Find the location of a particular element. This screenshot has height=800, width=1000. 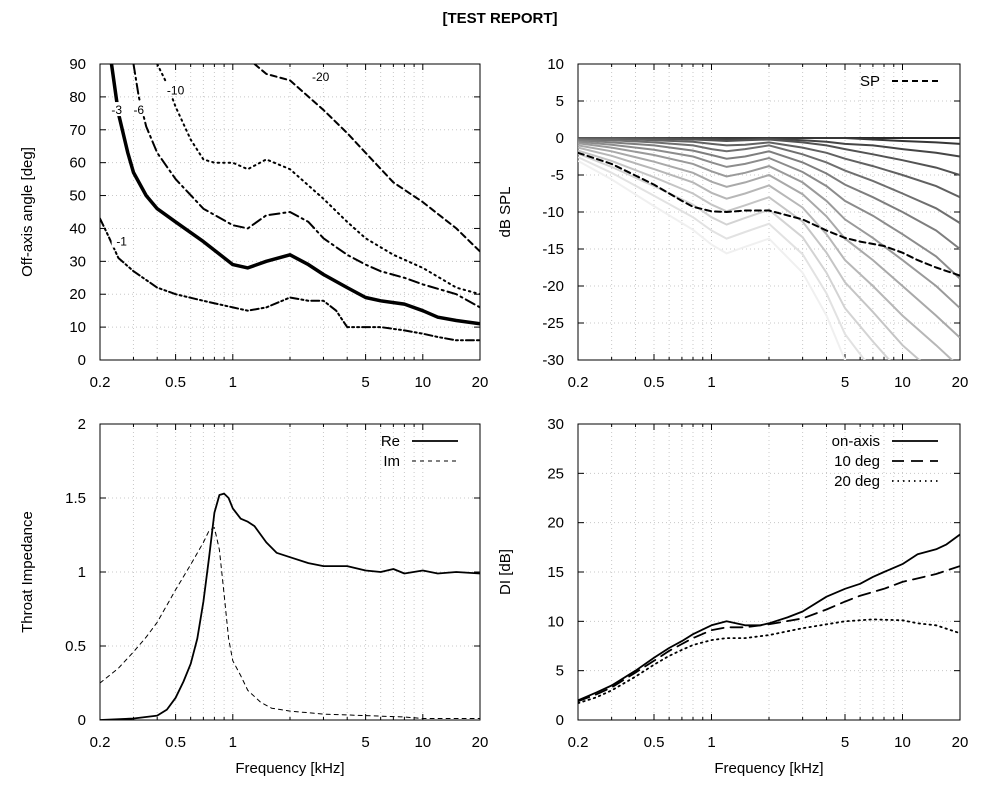

y-axis-label: Throat Impedance is located at coordinates (27, 572).